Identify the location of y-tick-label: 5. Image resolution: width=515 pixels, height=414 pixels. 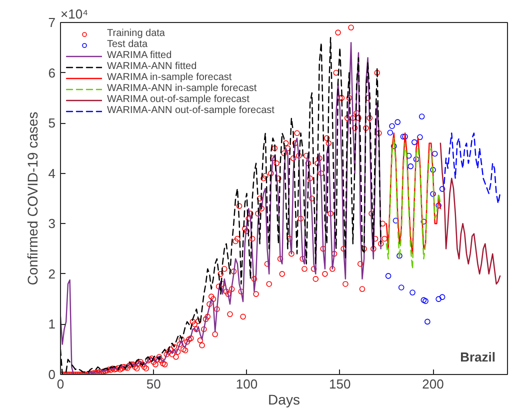
(52, 123).